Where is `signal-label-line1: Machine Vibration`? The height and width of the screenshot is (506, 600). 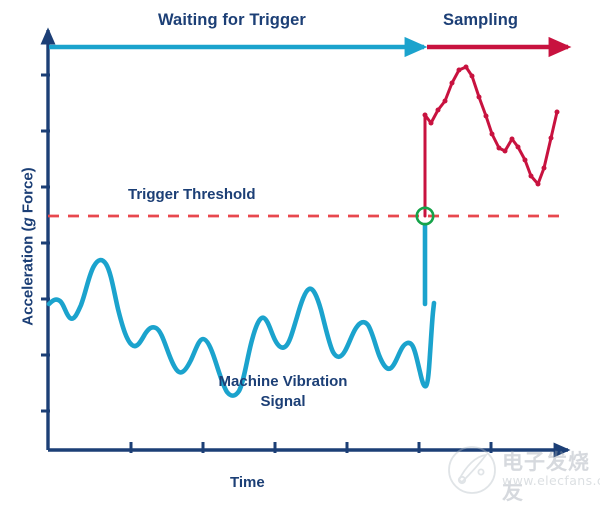 signal-label-line1: Machine Vibration is located at coordinates (283, 381).